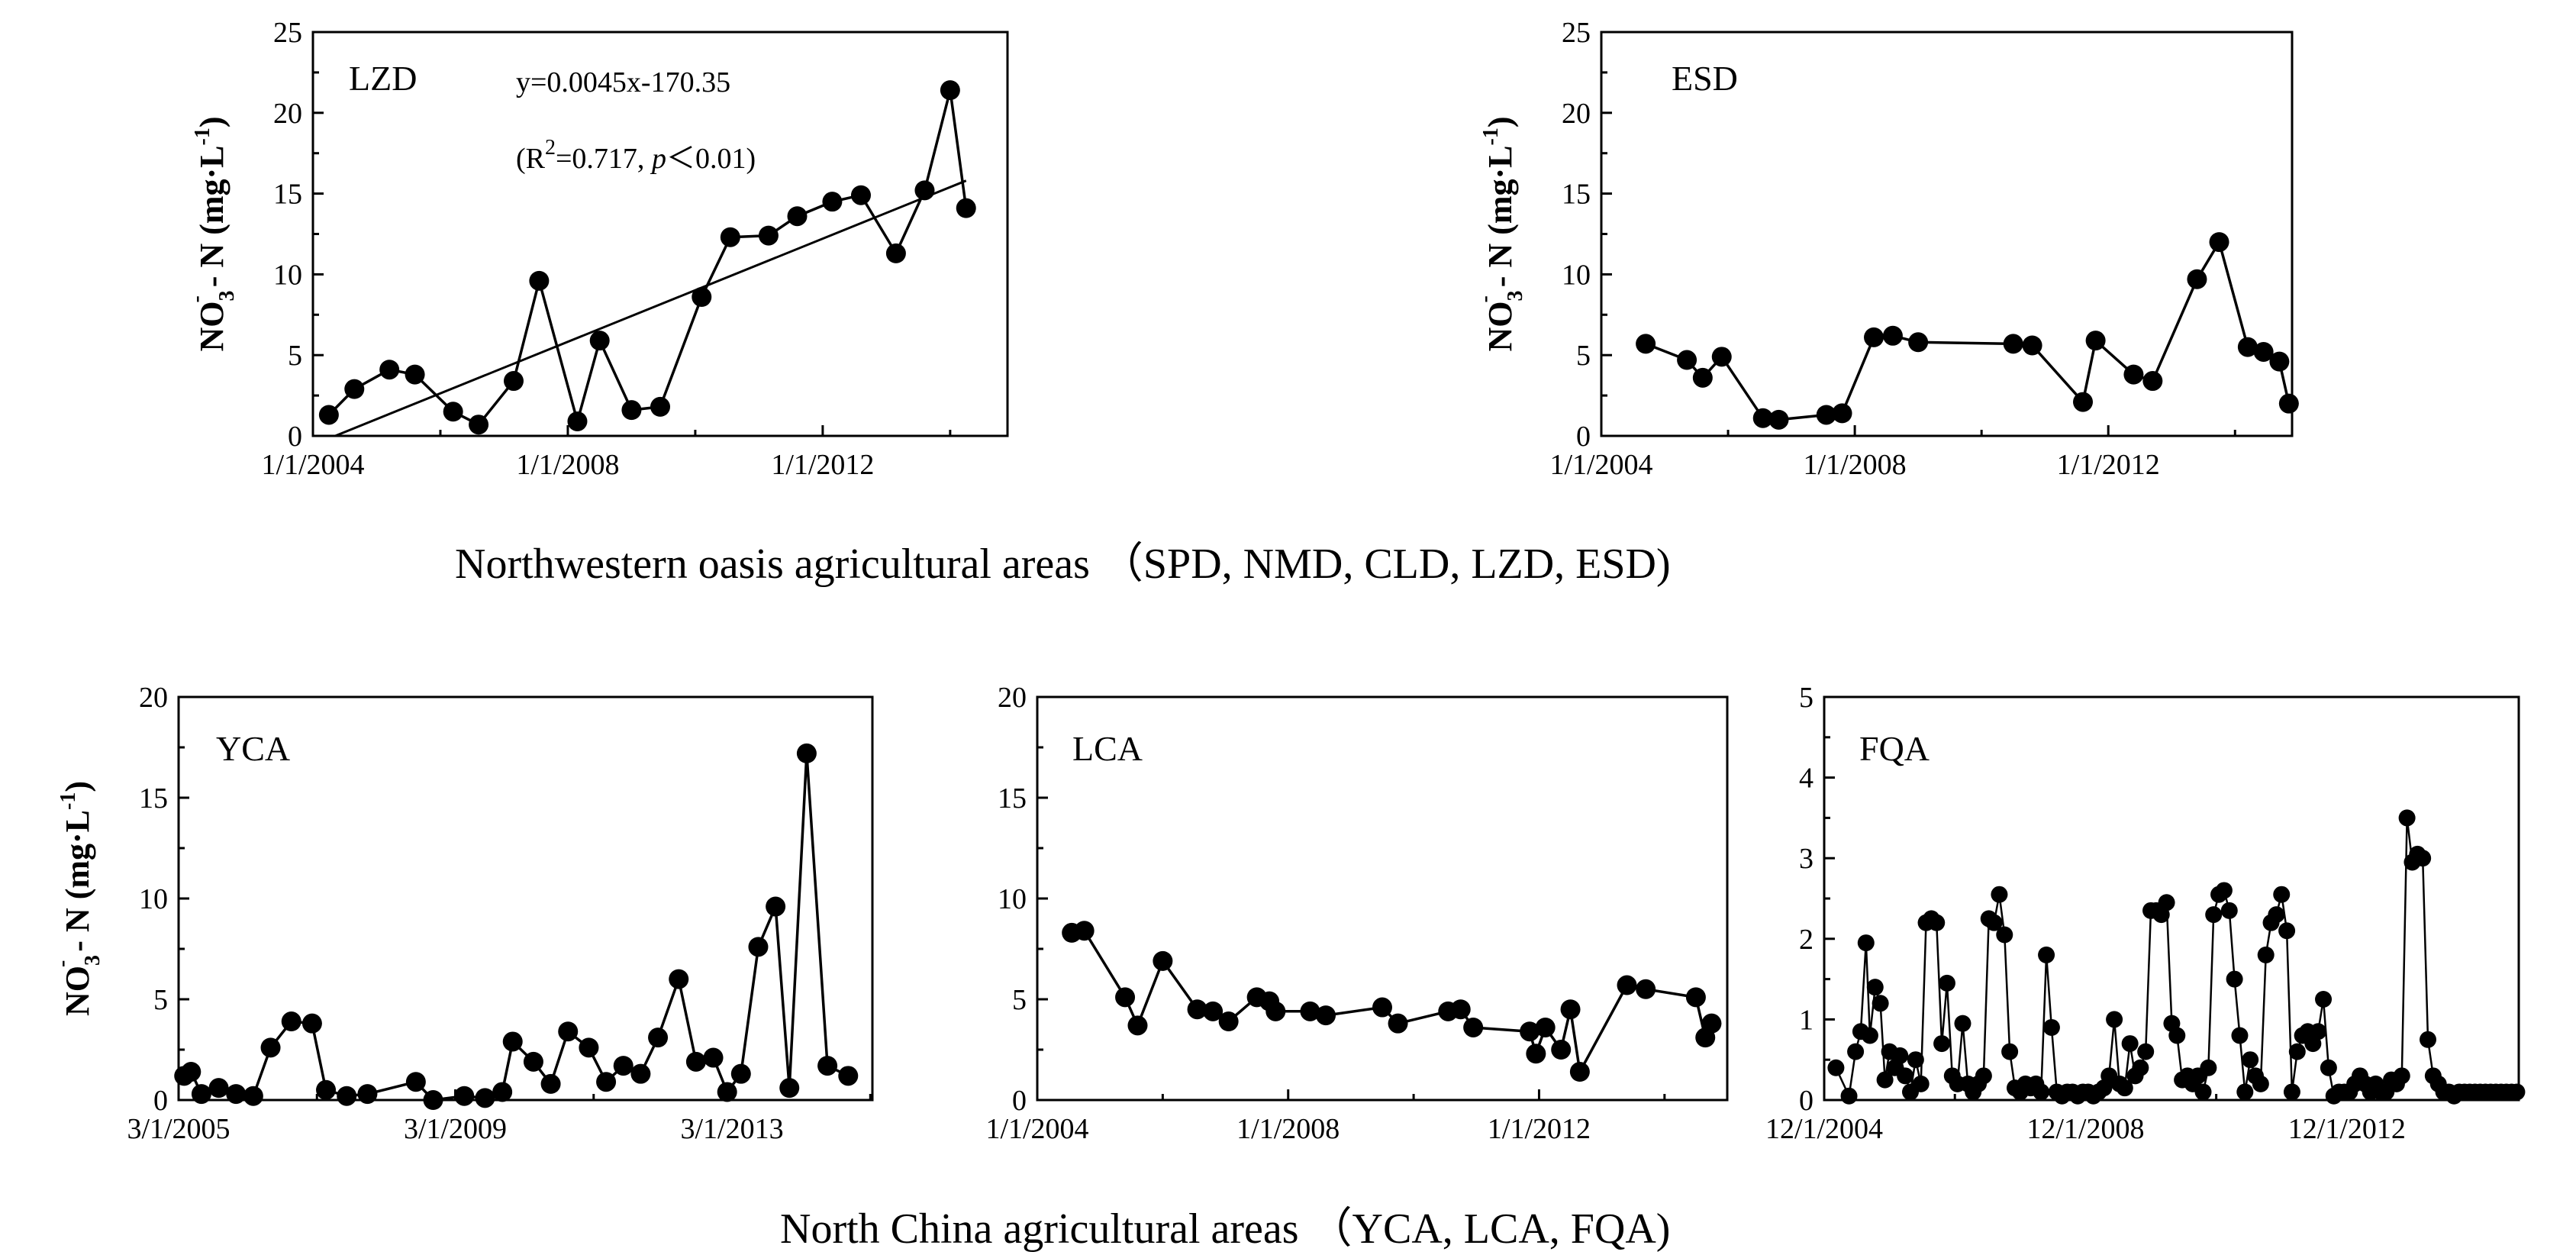  I want to click on x-tick-label-yca: 3/1/2013, so click(732, 1129).